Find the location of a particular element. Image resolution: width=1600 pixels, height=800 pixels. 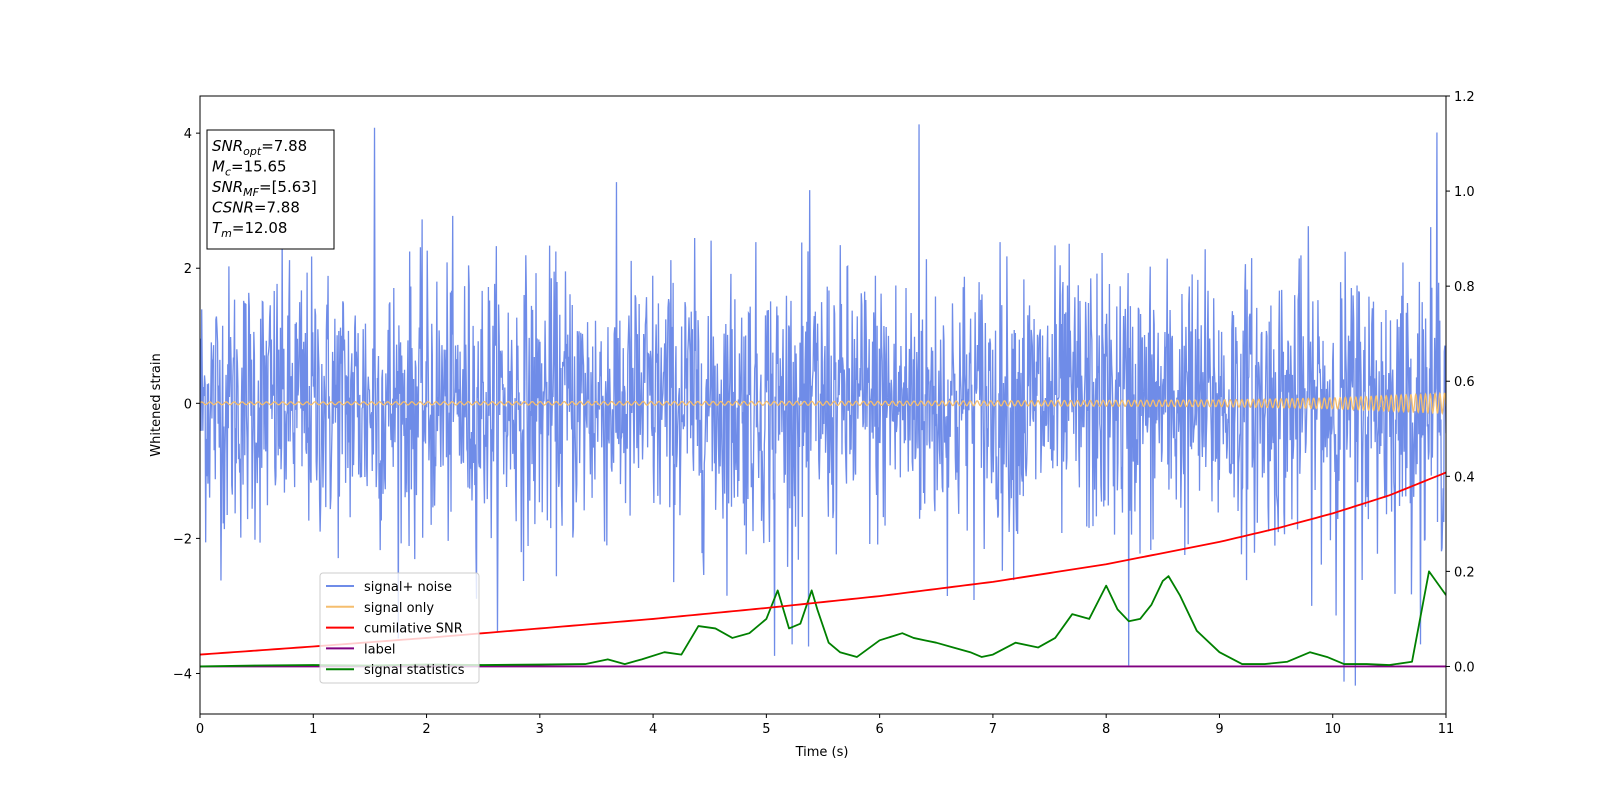

info-box-subscript: opt is located at coordinates (252, 151).